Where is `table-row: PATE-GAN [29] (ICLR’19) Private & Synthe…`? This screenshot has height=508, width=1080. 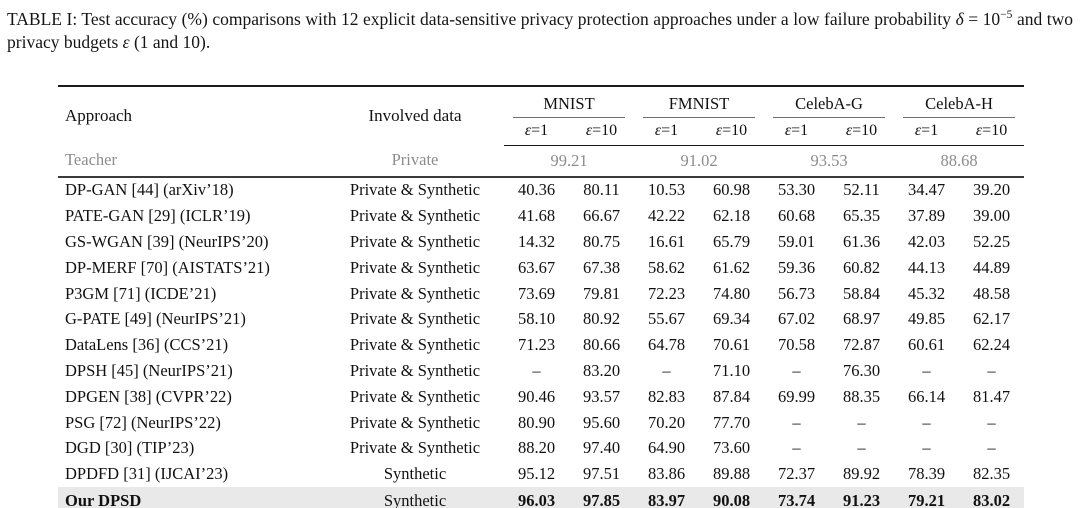 table-row: PATE-GAN [29] (ICLR’19) Private & Synthe… is located at coordinates (541, 216).